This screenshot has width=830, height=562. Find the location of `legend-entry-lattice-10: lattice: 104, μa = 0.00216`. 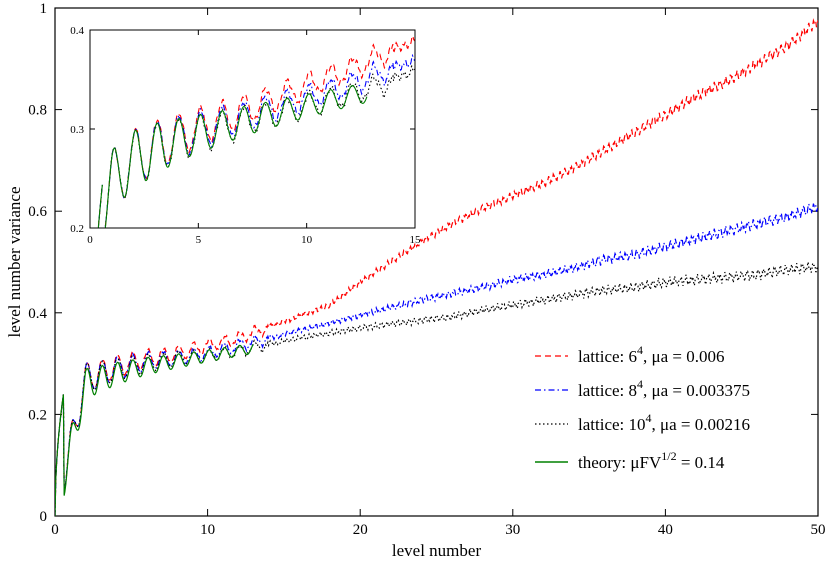

legend-entry-lattice-10: lattice: 104, μa = 0.00216 is located at coordinates (642, 422).